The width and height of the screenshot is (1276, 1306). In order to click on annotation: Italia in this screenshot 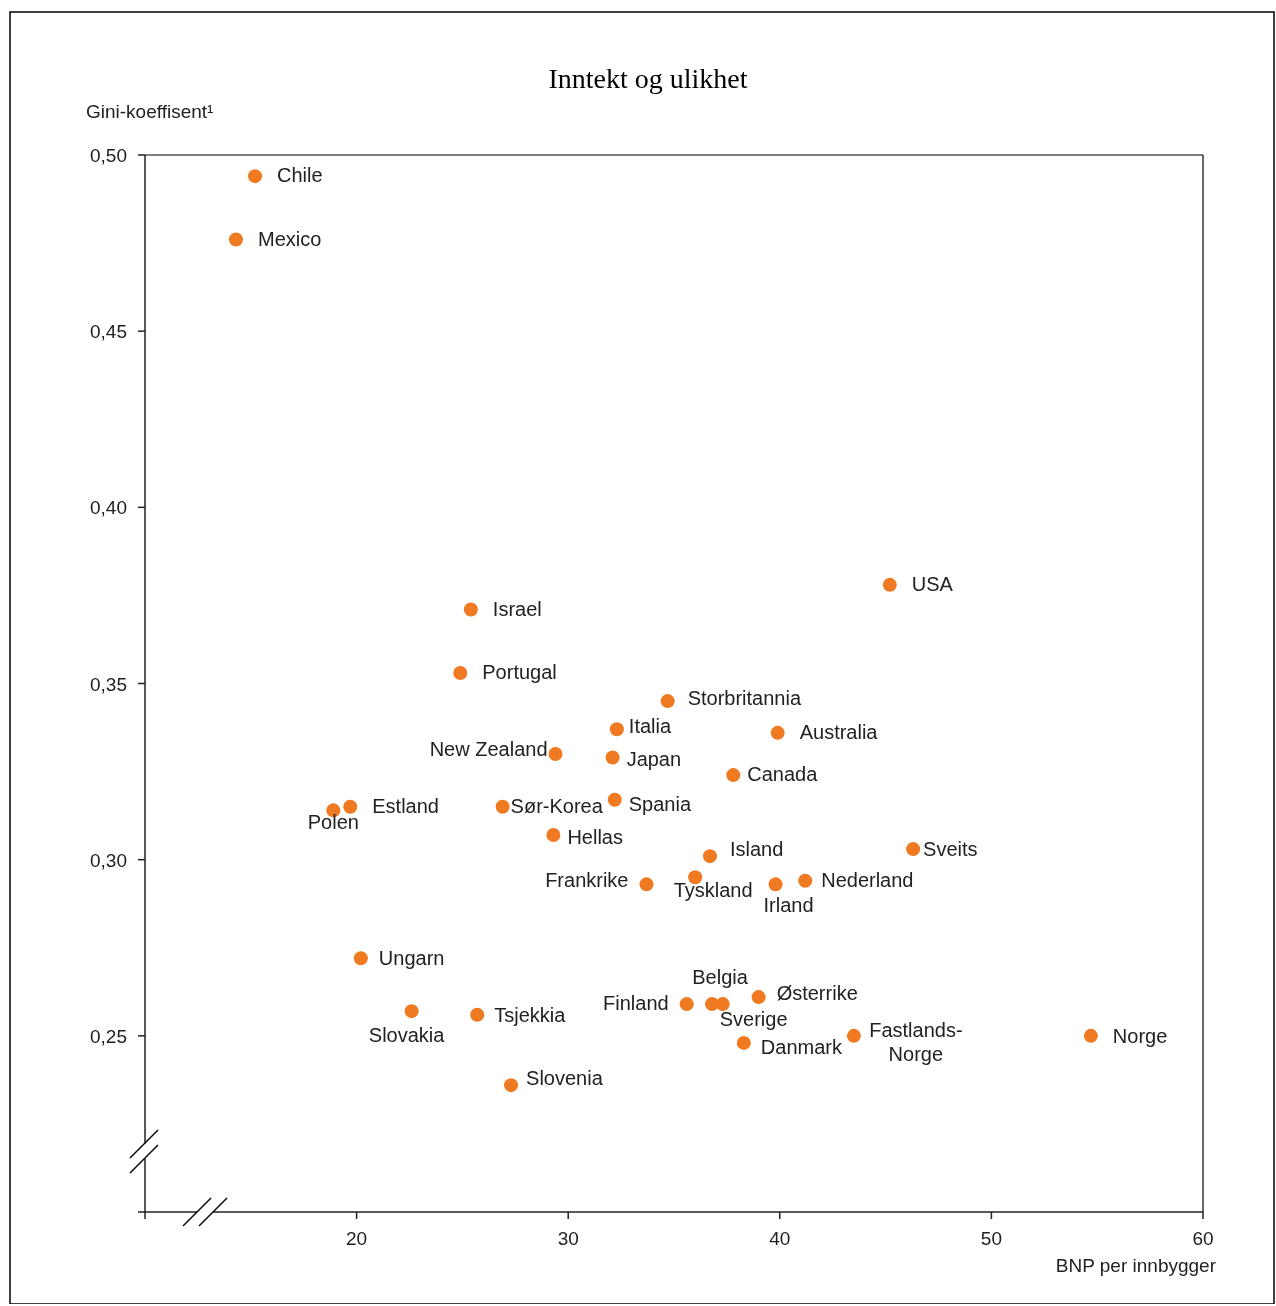, I will do `click(650, 726)`.